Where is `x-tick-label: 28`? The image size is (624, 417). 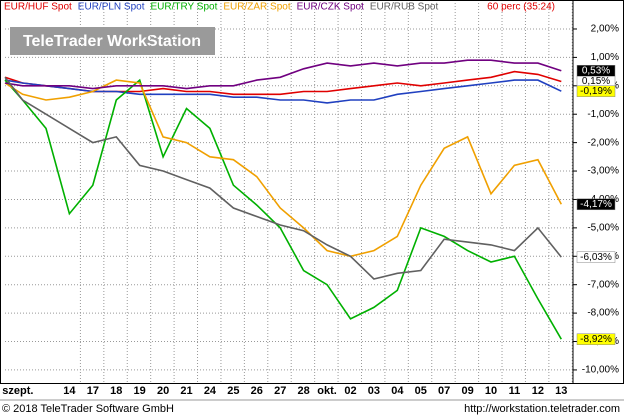
x-tick-label: 28 is located at coordinates (304, 391).